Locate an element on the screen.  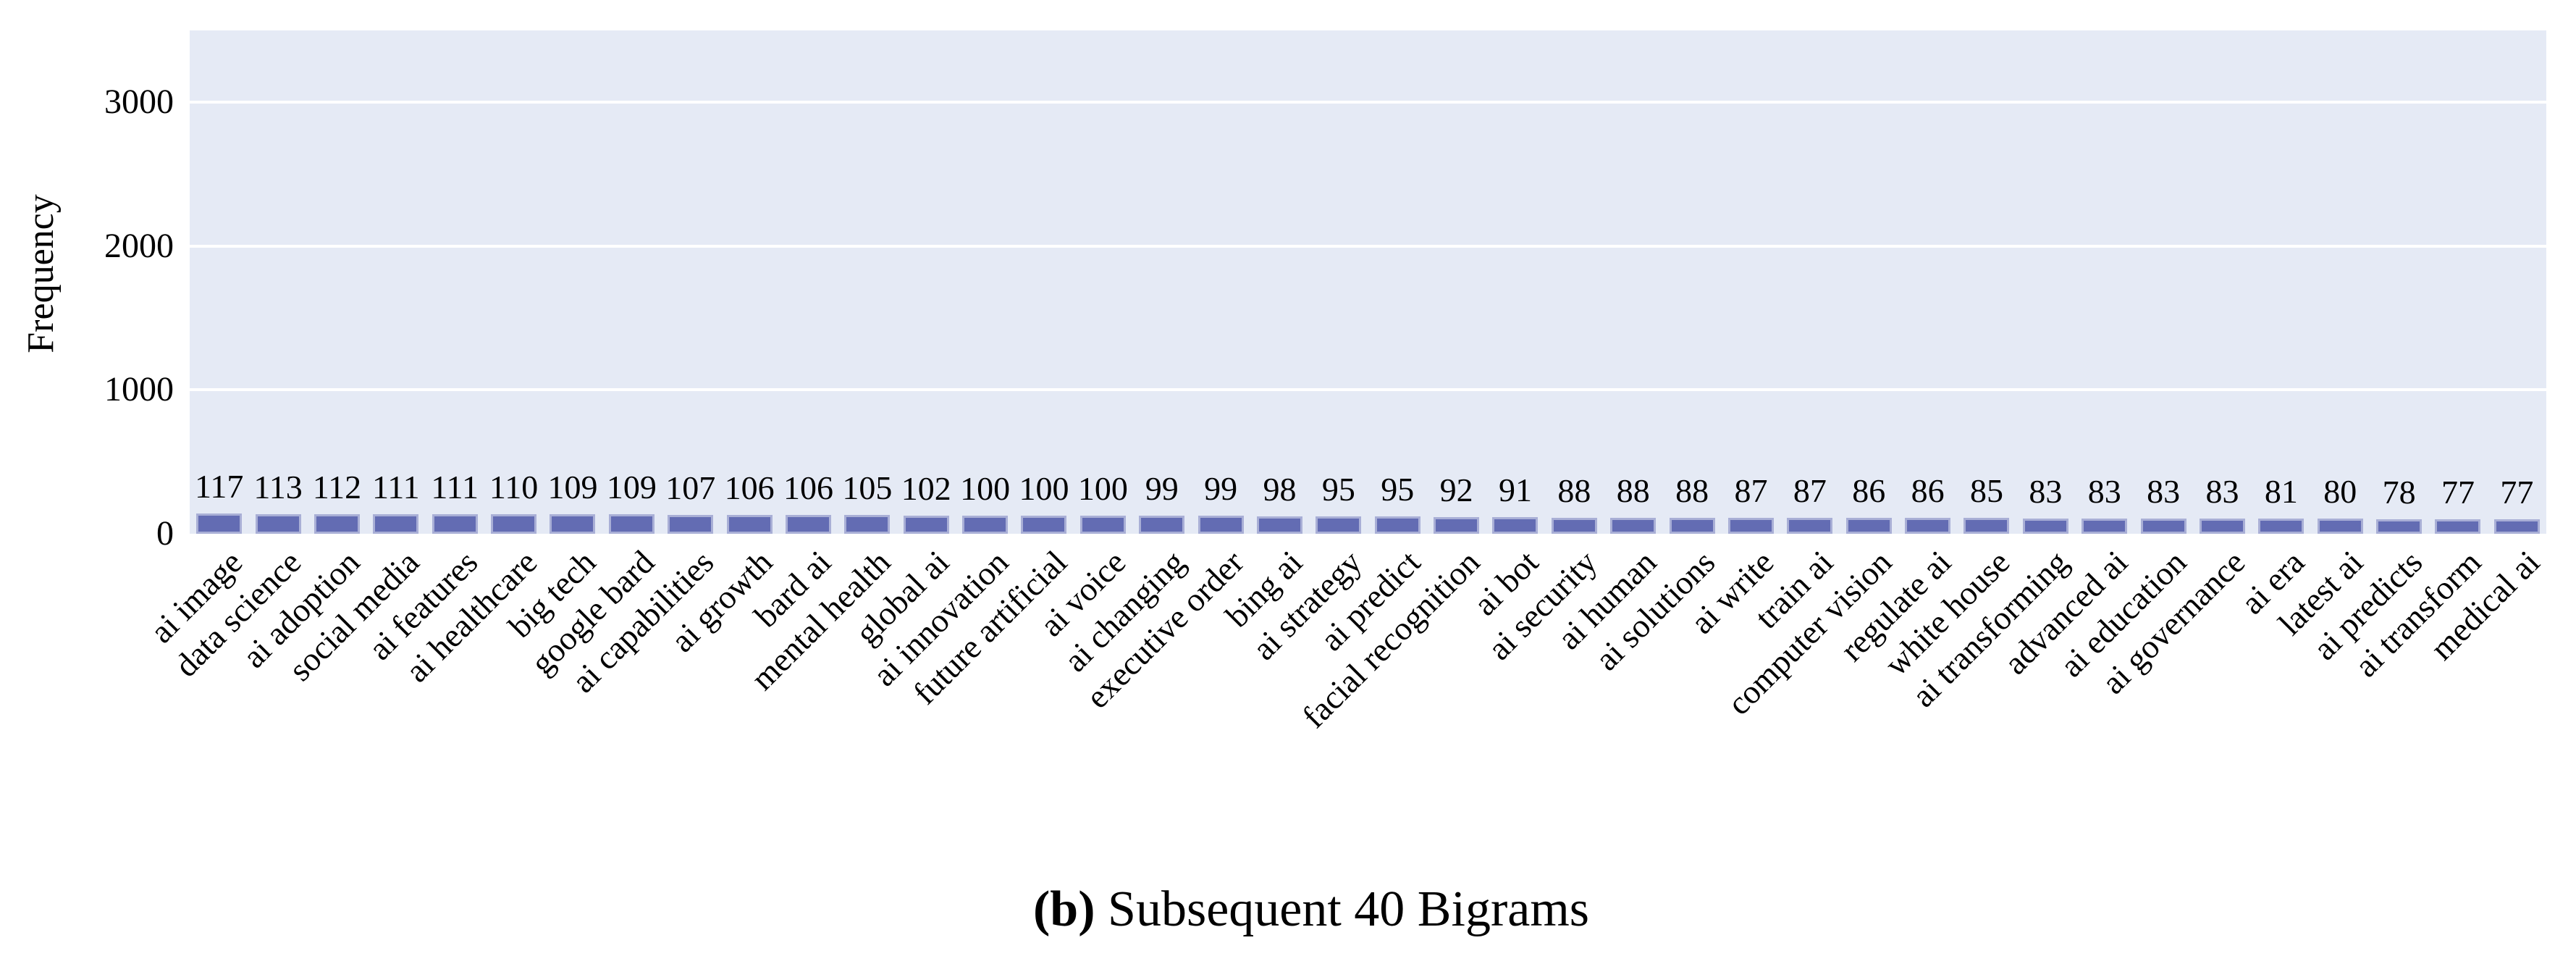
bar-ai-governance is located at coordinates (2222, 526).